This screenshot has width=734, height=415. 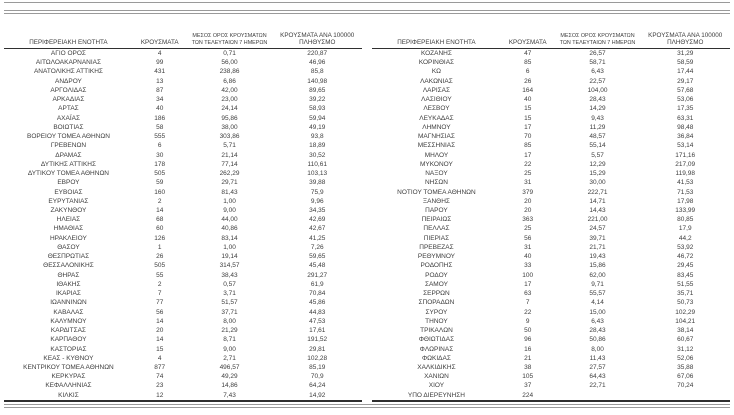 I want to click on cell-cases-per-100000: 46,96, so click(x=317, y=63).